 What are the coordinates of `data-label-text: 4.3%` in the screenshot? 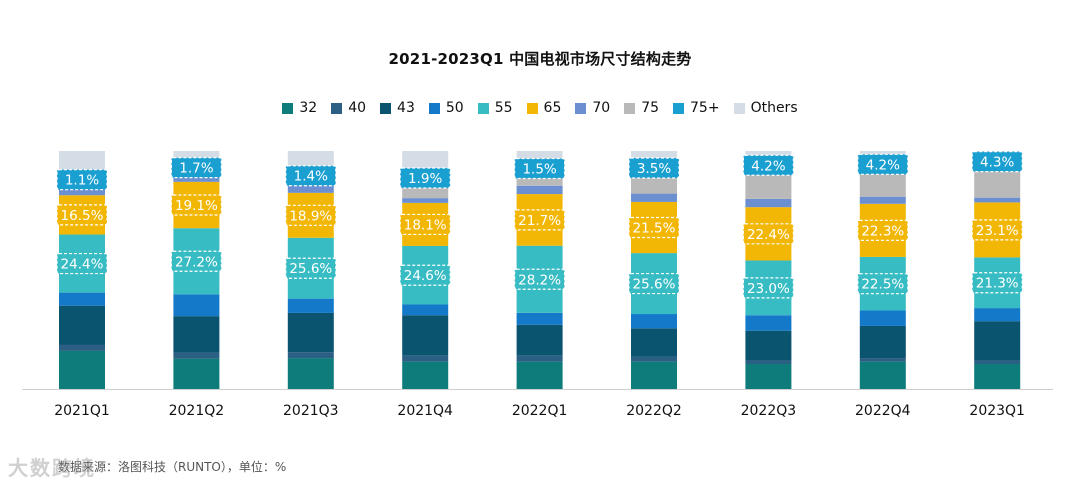 It's located at (997, 163).